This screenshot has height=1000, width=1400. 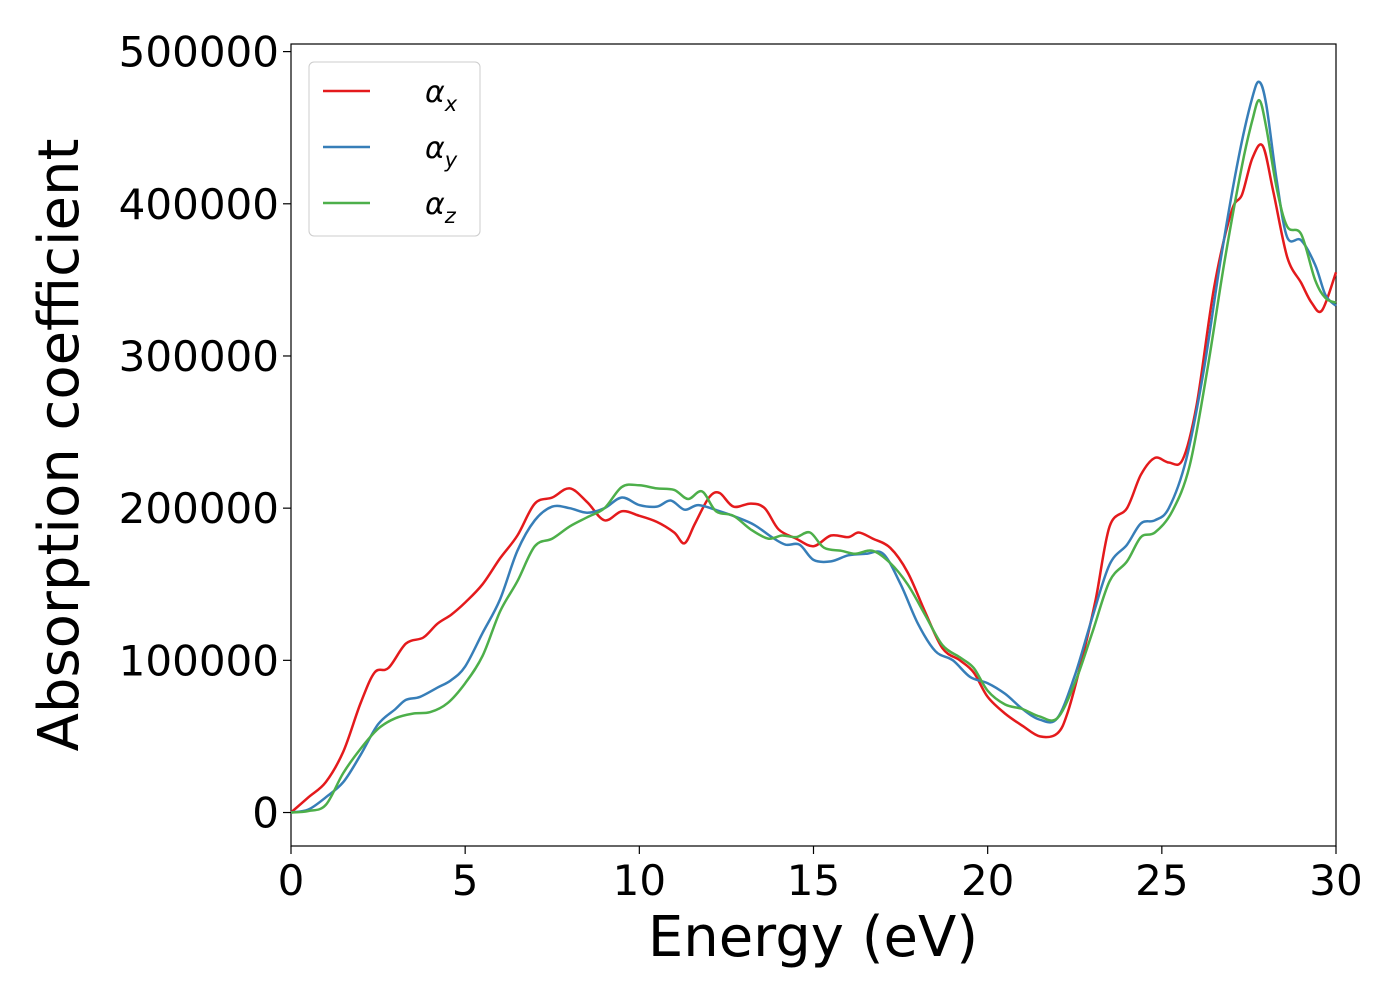 What do you see at coordinates (1335, 880) in the screenshot?
I see `x-tick-label: 30` at bounding box center [1335, 880].